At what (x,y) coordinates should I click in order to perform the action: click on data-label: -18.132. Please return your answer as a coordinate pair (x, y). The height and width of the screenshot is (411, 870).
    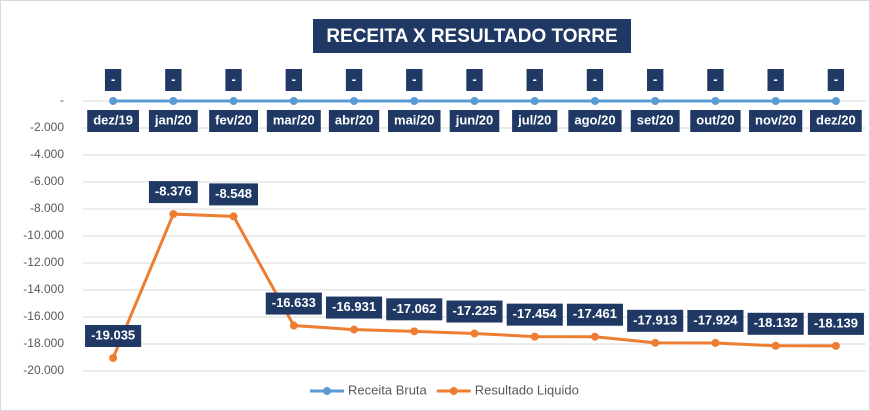
    Looking at the image, I should click on (776, 322).